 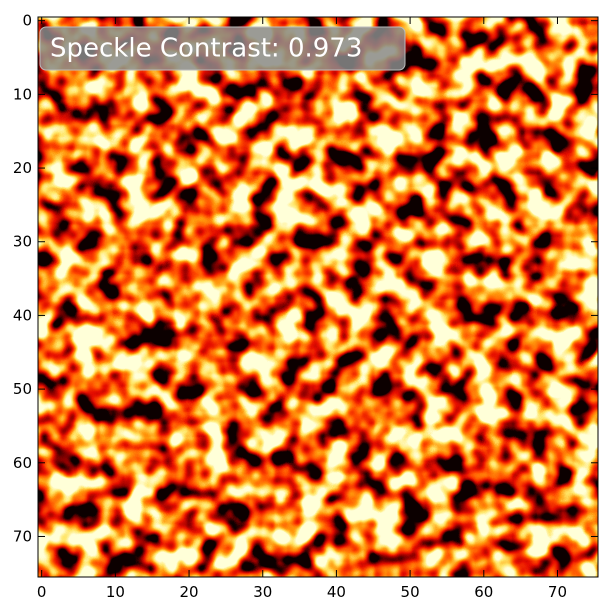 What do you see at coordinates (206, 49) in the screenshot?
I see `annotation: Speckle Contrast: 0.973` at bounding box center [206, 49].